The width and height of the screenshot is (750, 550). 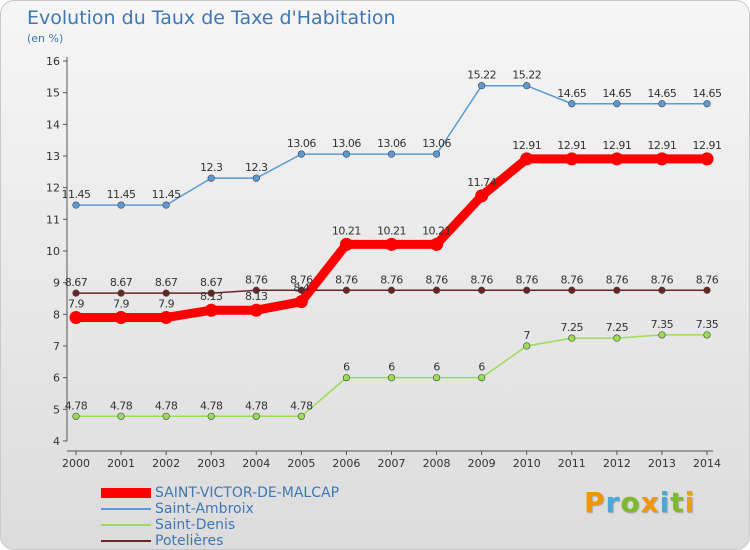 I want to click on y-tick-label: 10, so click(x=53, y=251).